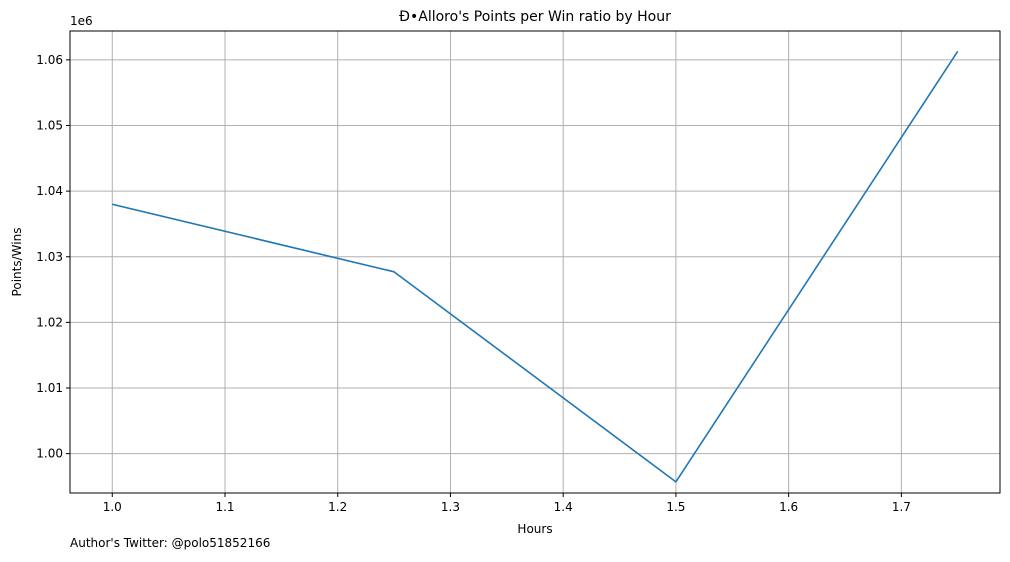 The height and width of the screenshot is (562, 1010). I want to click on x-tick-label: 1.3, so click(450, 507).